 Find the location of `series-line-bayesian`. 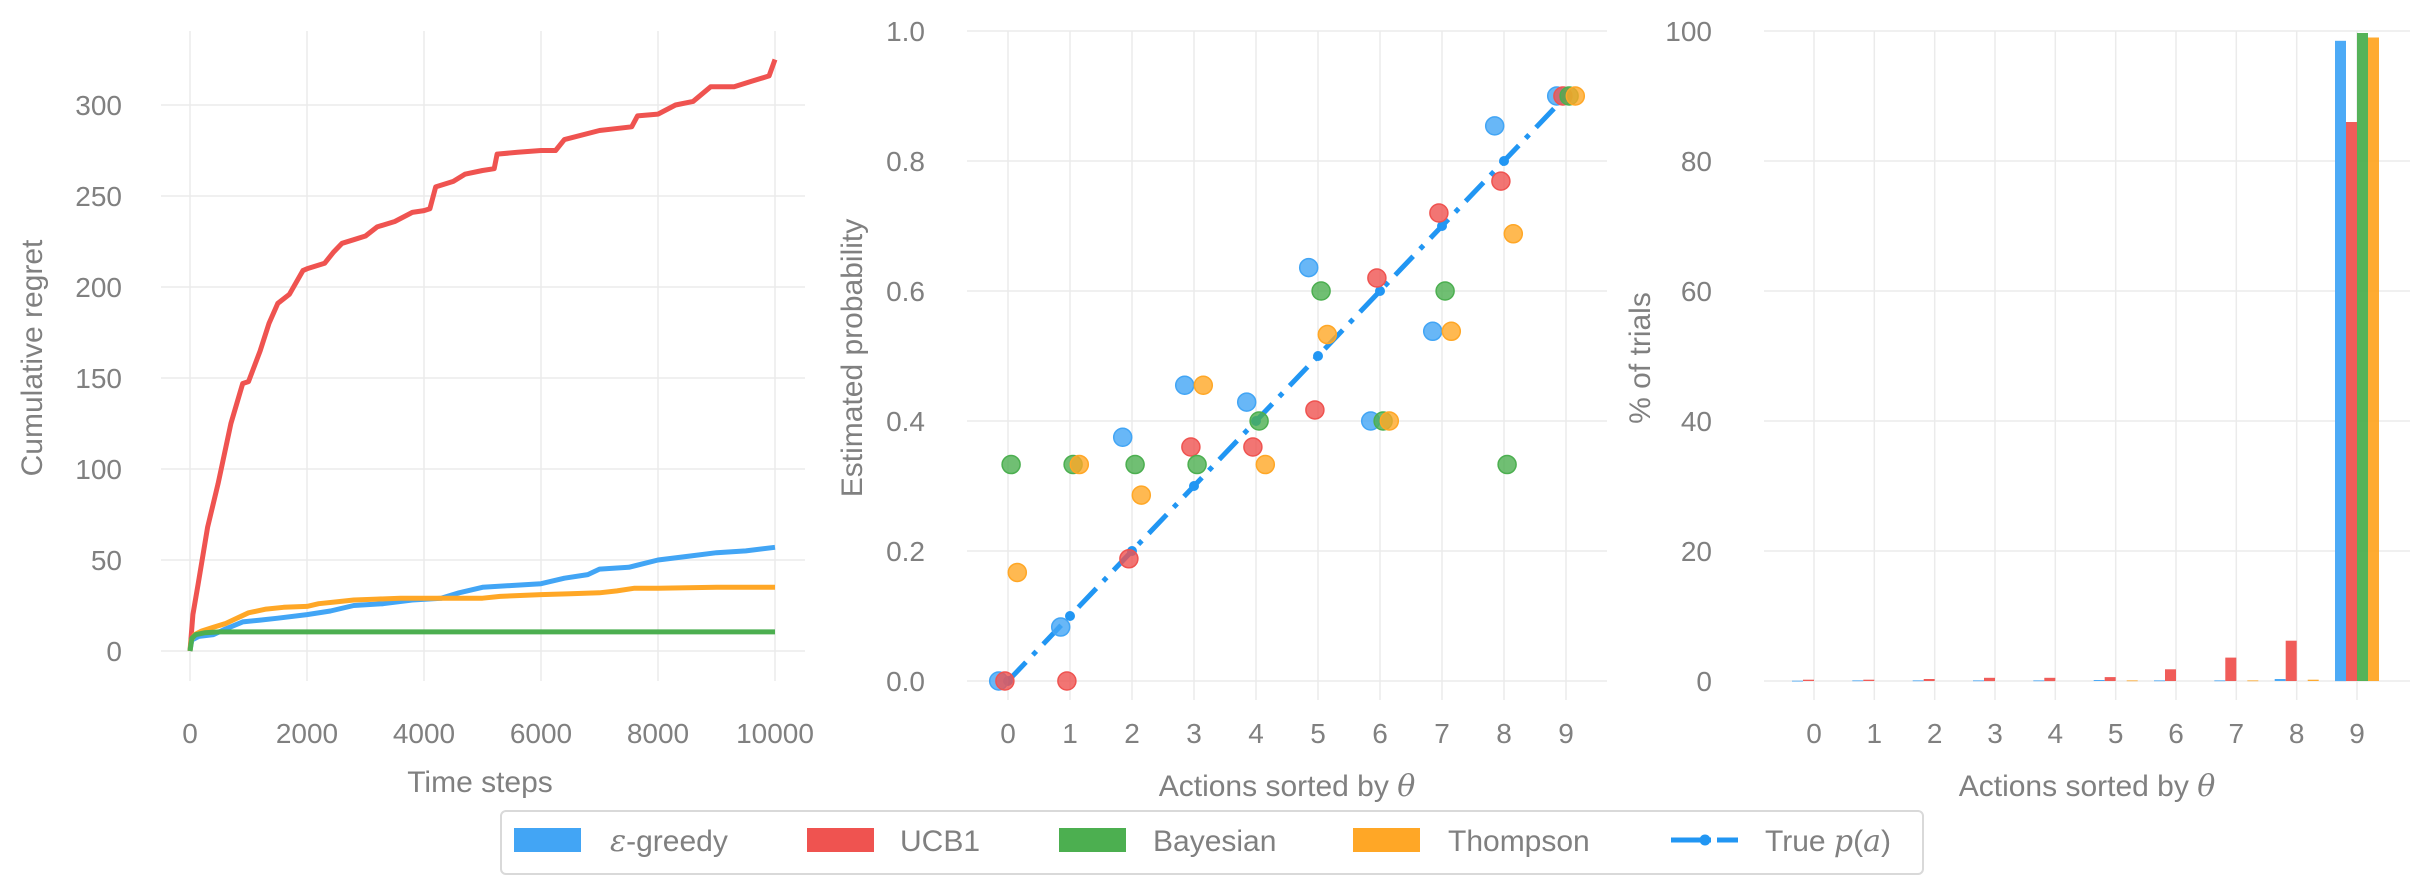

series-line-bayesian is located at coordinates (481, 640).